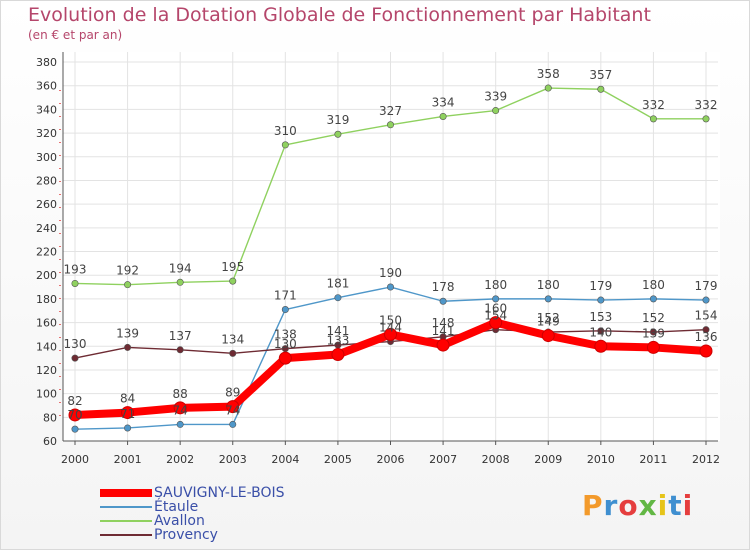 The image size is (750, 550). Describe the element at coordinates (46, 157) in the screenshot. I see `y-tick-label: 300` at that location.